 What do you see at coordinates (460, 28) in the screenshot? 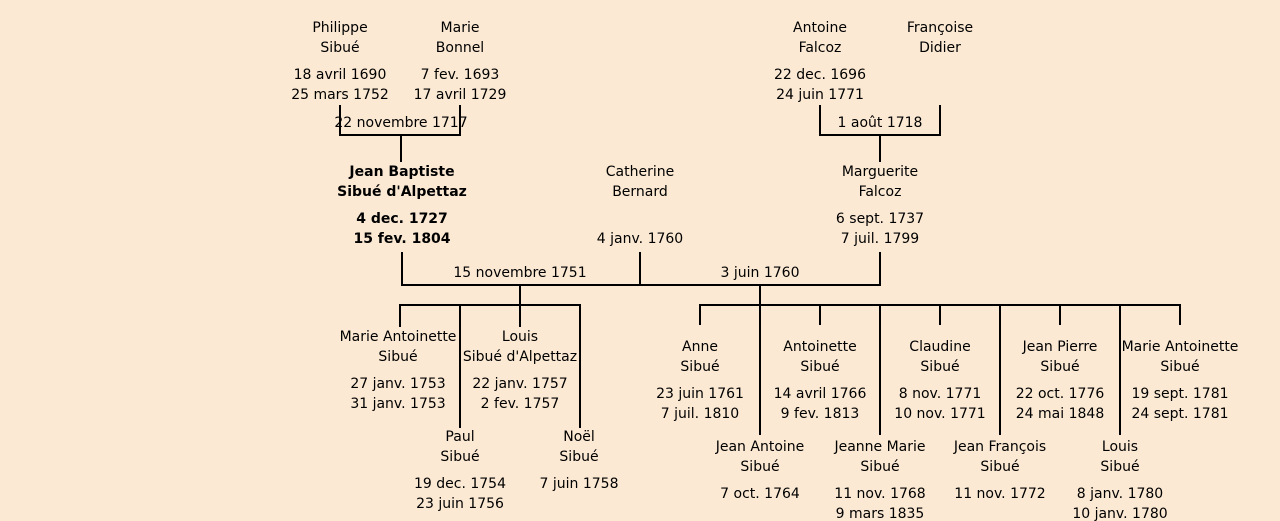
I see `person-name: Marie` at bounding box center [460, 28].